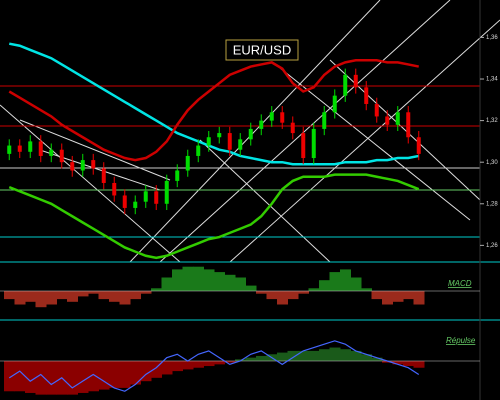  What do you see at coordinates (492, 246) in the screenshot?
I see `y-tick-label: 1,26` at bounding box center [492, 246].